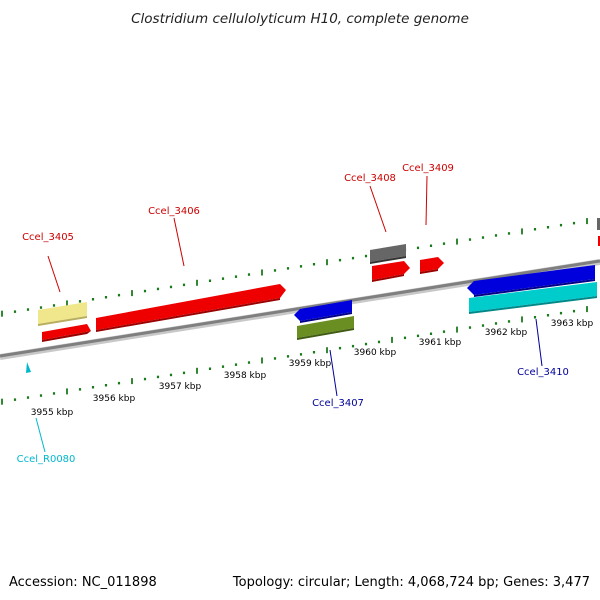  What do you see at coordinates (48, 237) in the screenshot?
I see `label-ccel-3405: Ccel_3405` at bounding box center [48, 237].